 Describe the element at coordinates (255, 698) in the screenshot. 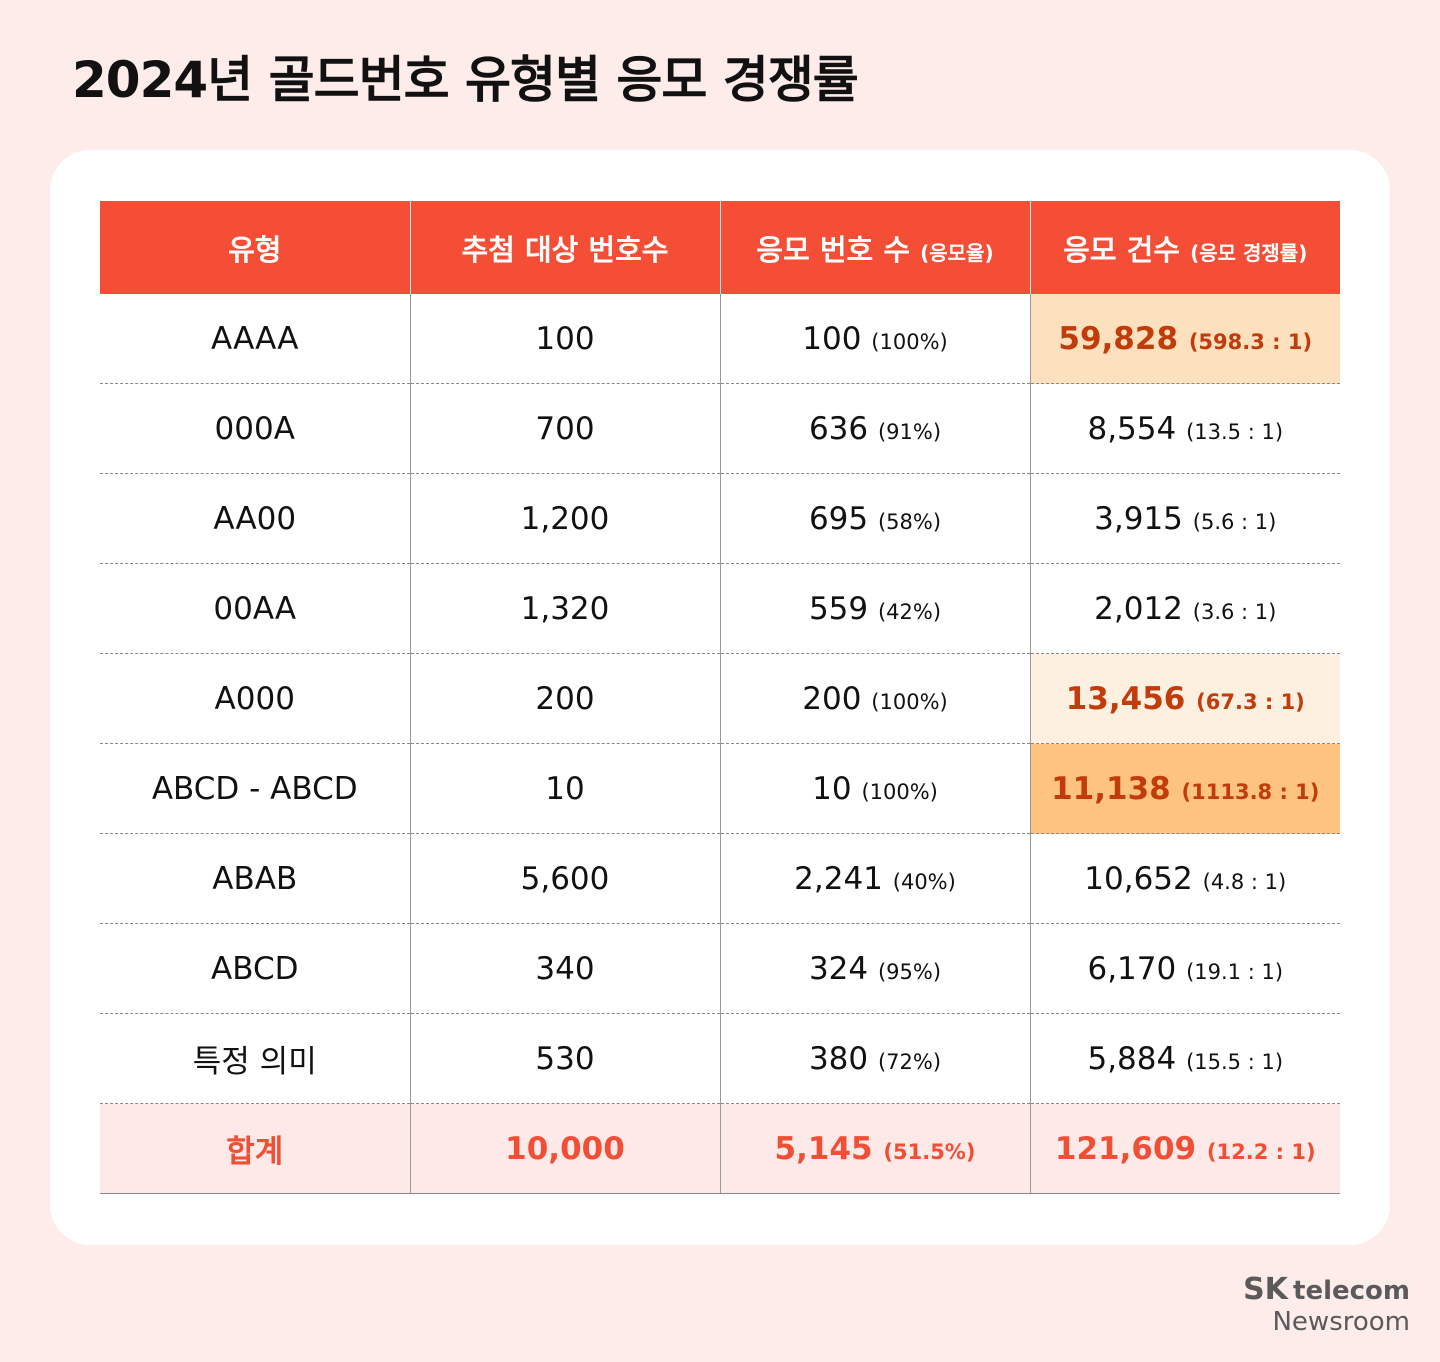

I see `type-cell: A000` at that location.